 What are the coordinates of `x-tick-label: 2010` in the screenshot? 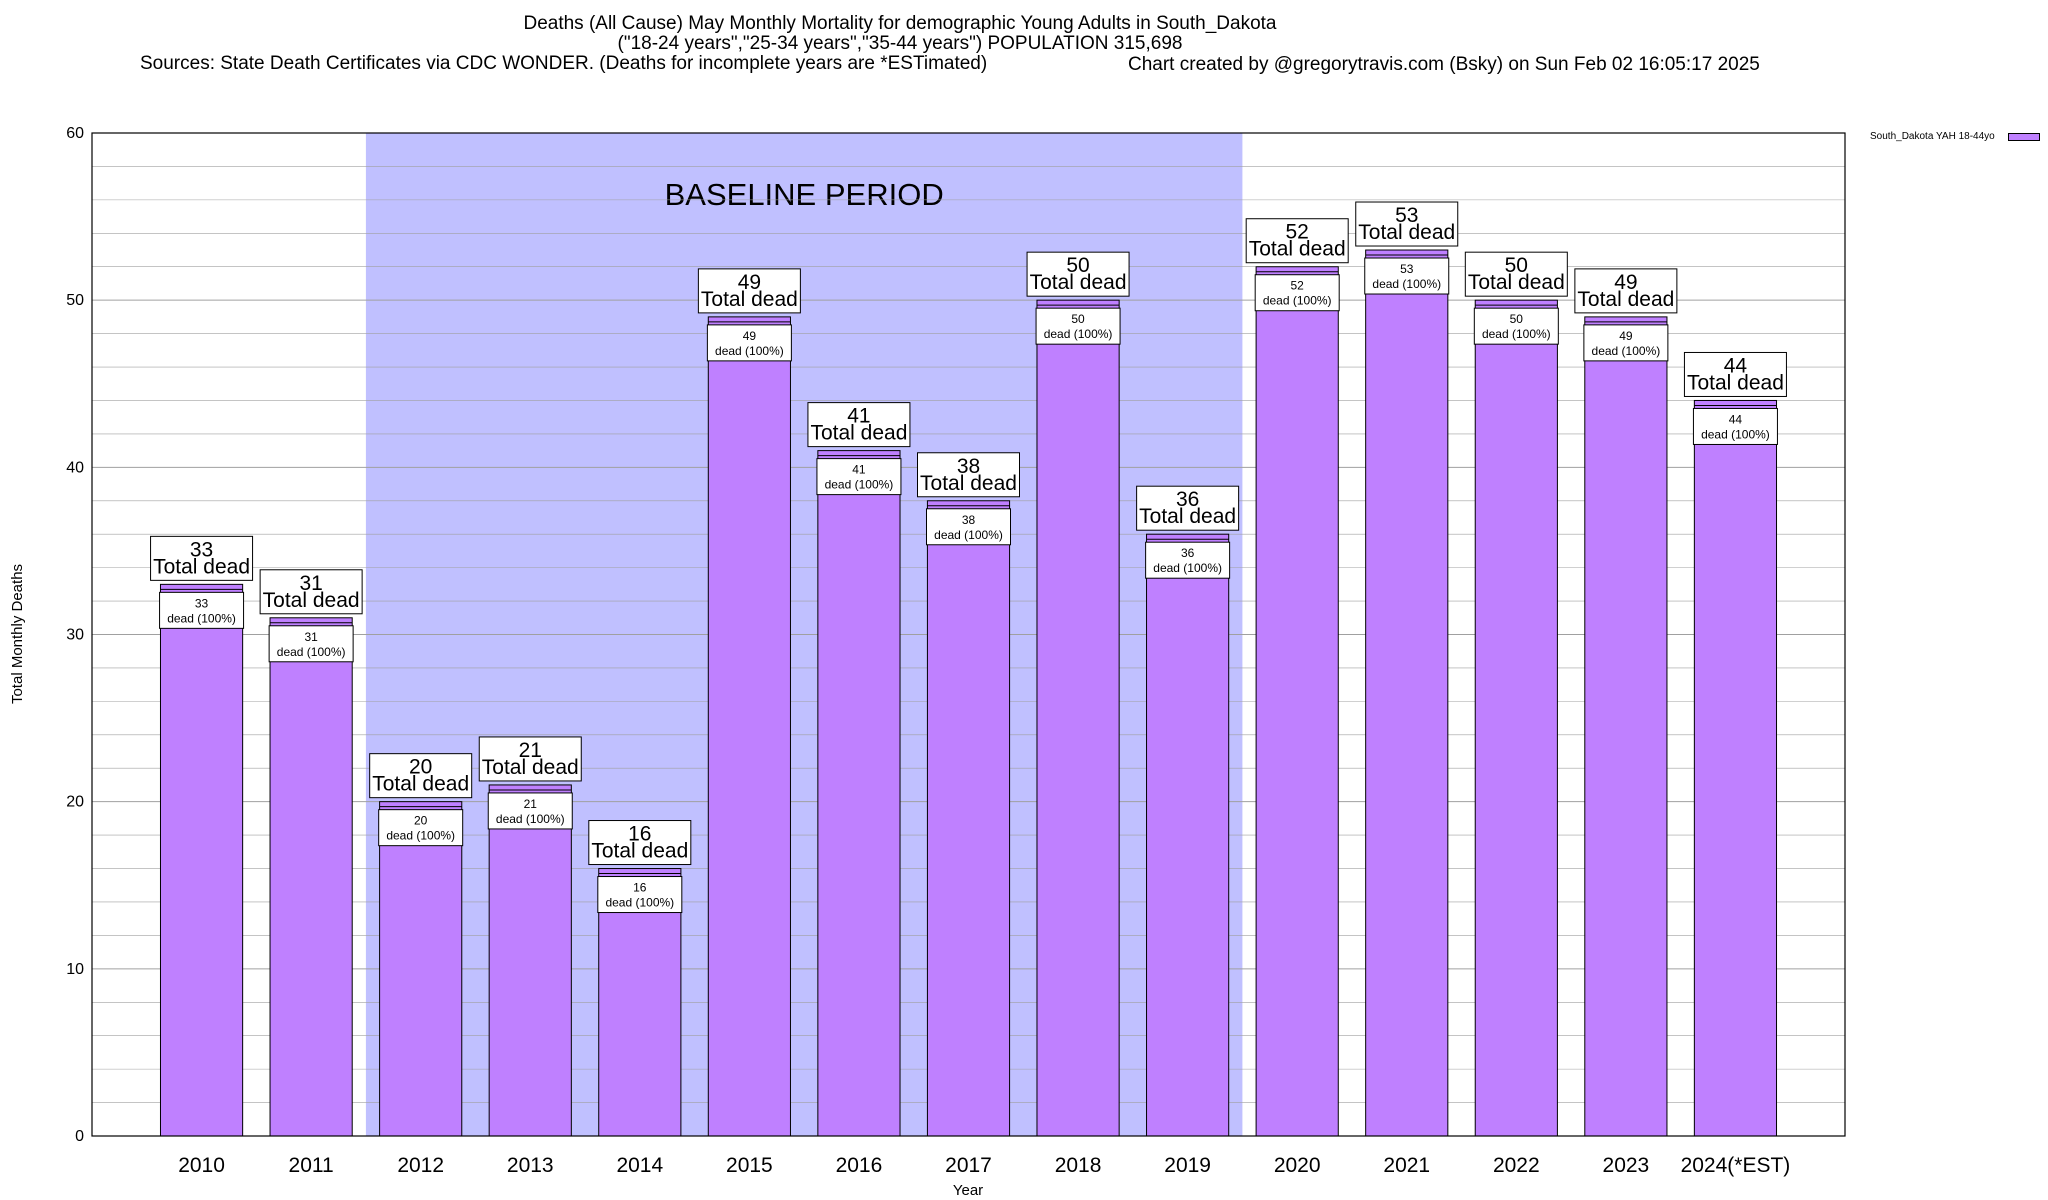 It's located at (201, 1165).